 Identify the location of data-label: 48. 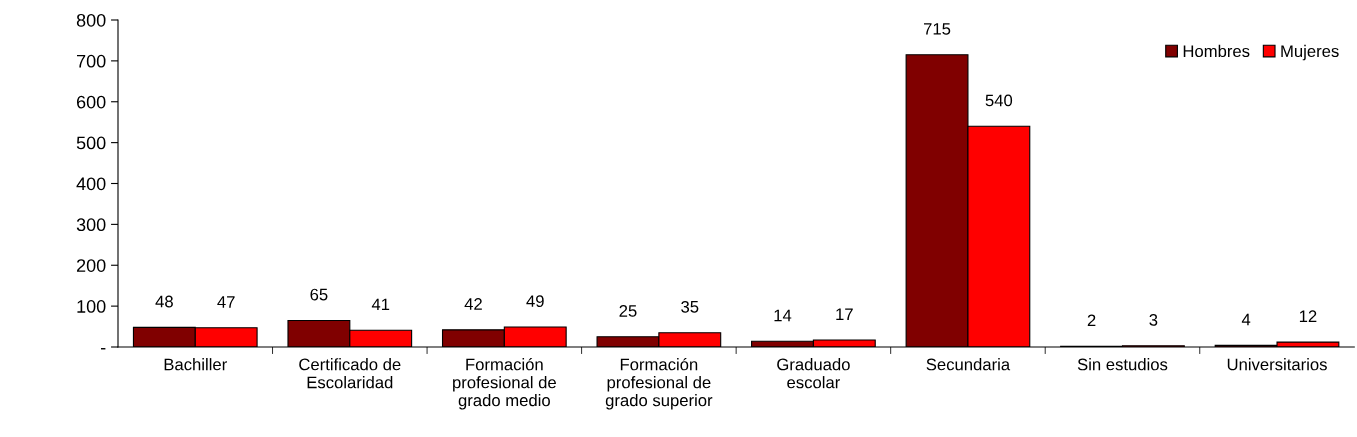
(164, 301).